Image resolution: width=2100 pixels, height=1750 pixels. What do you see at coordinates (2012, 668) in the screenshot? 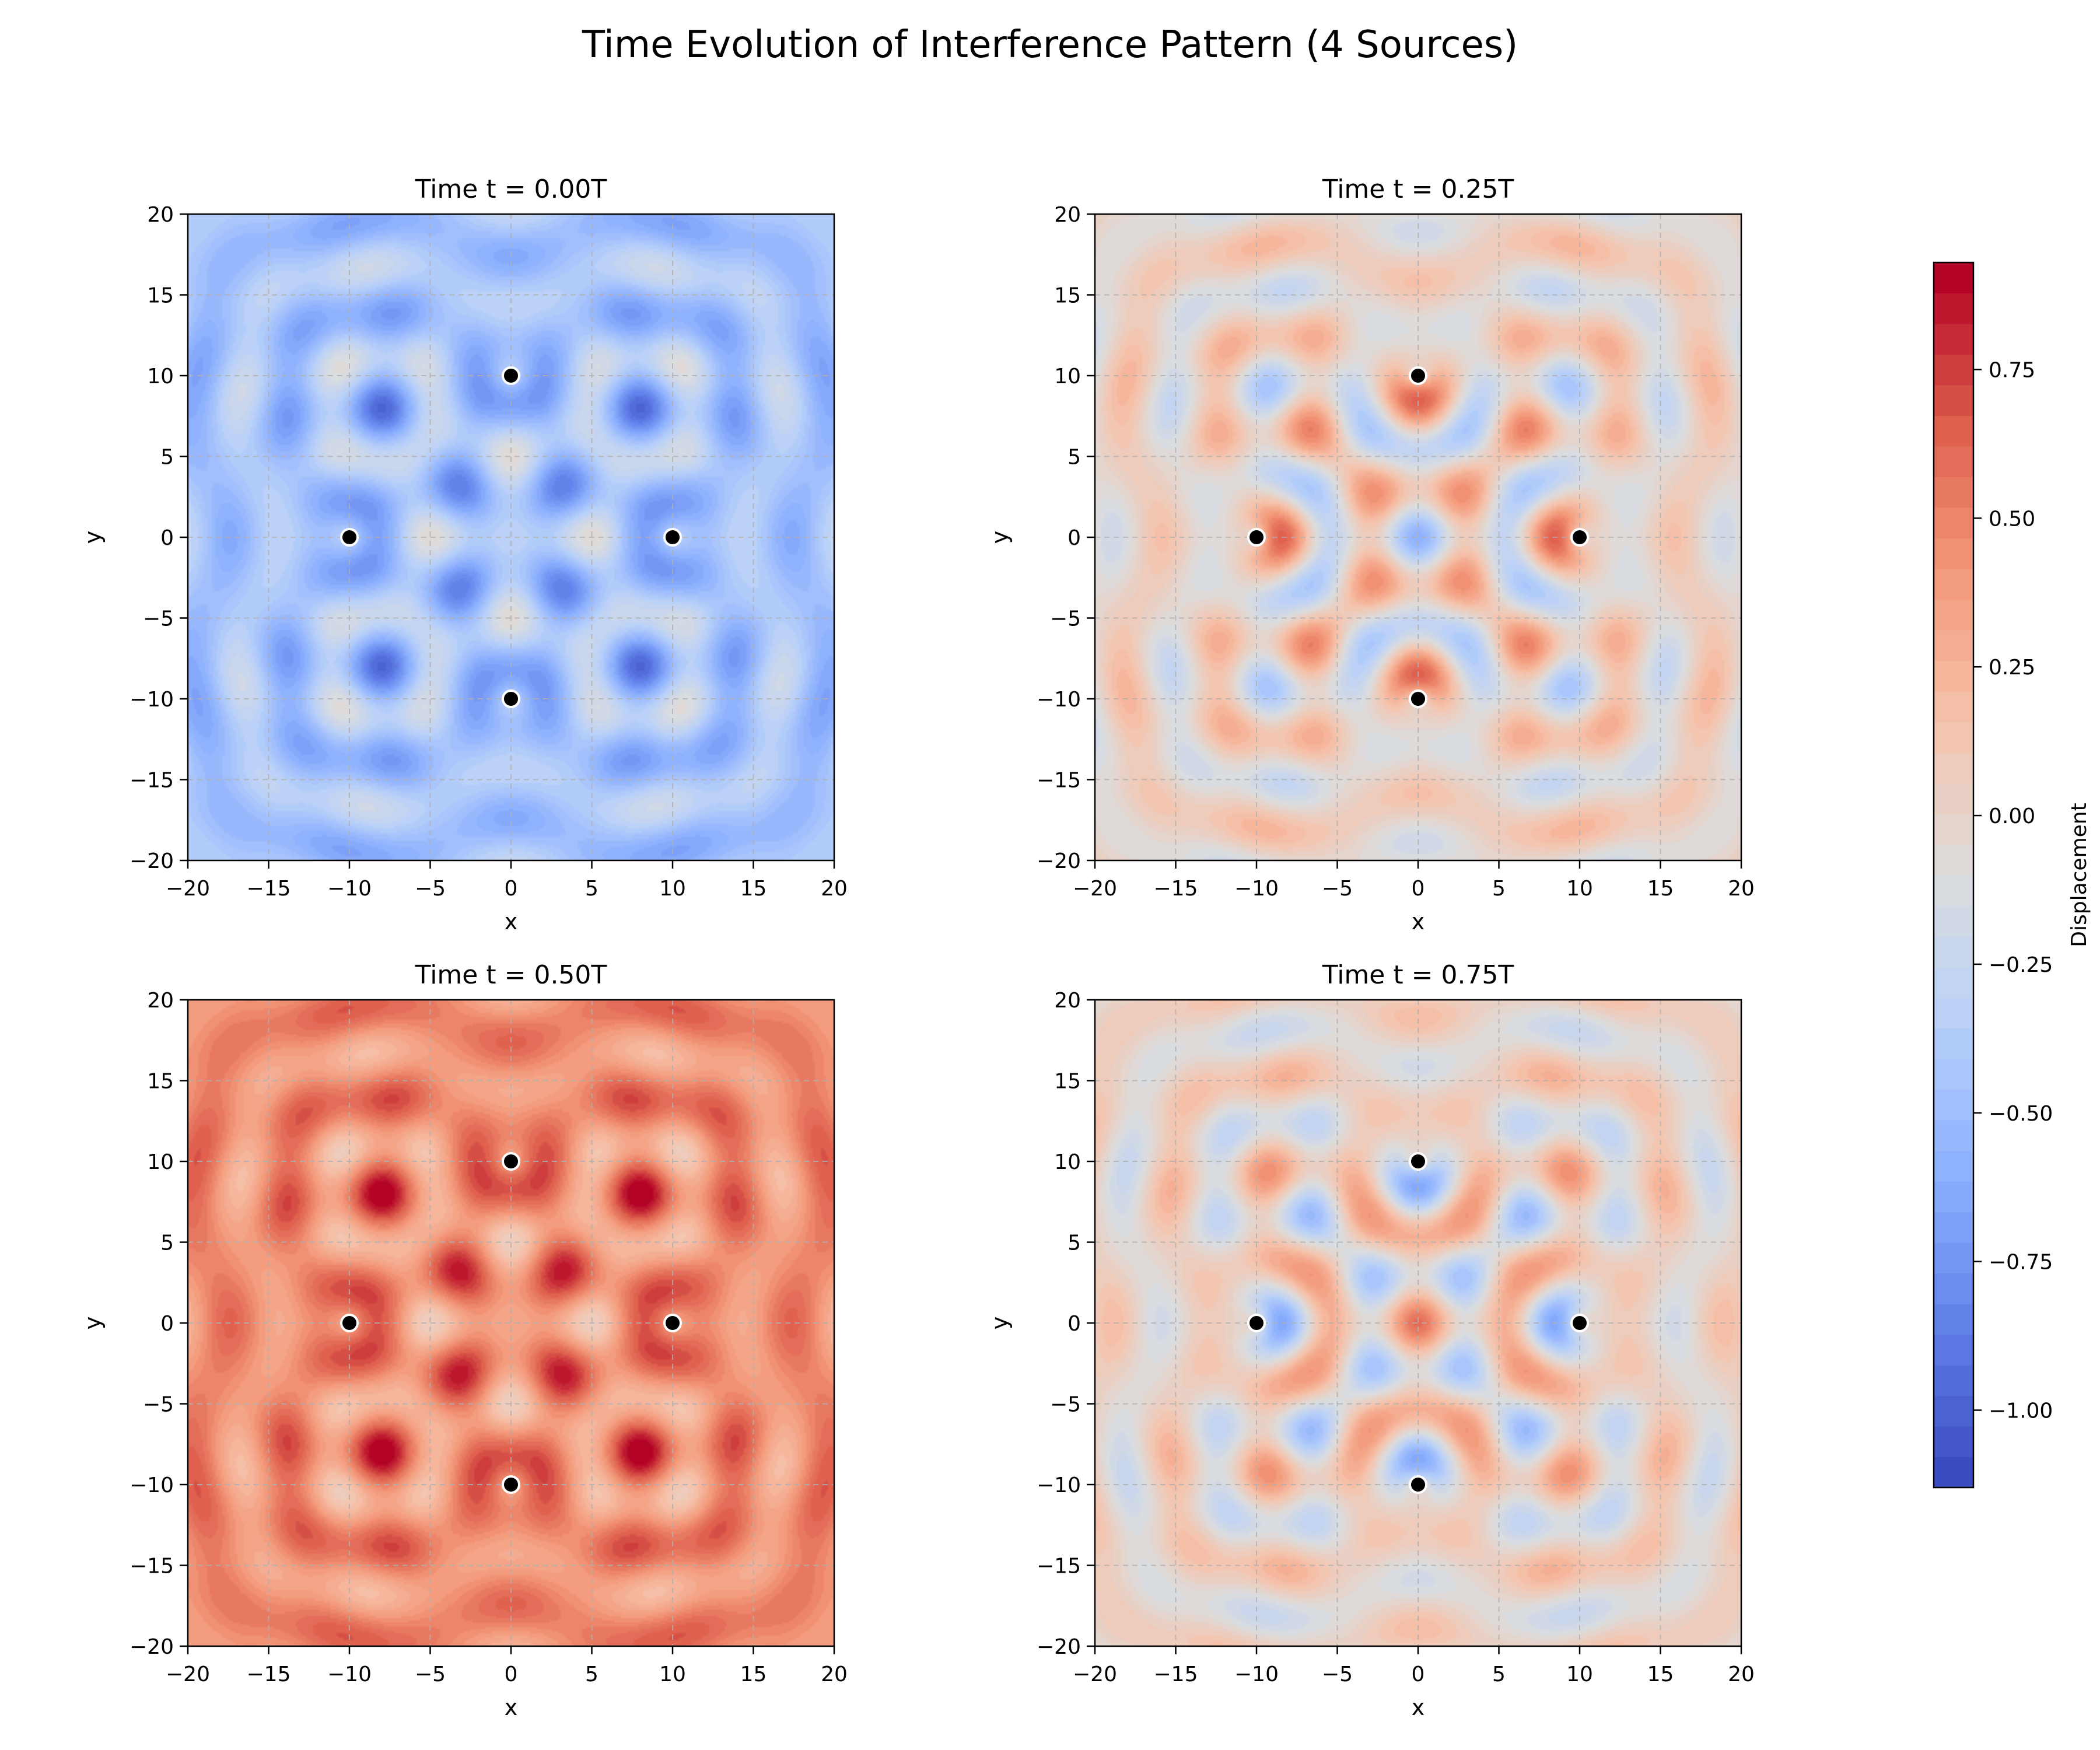
I see `colorbar-tick-label: 0.25` at bounding box center [2012, 668].